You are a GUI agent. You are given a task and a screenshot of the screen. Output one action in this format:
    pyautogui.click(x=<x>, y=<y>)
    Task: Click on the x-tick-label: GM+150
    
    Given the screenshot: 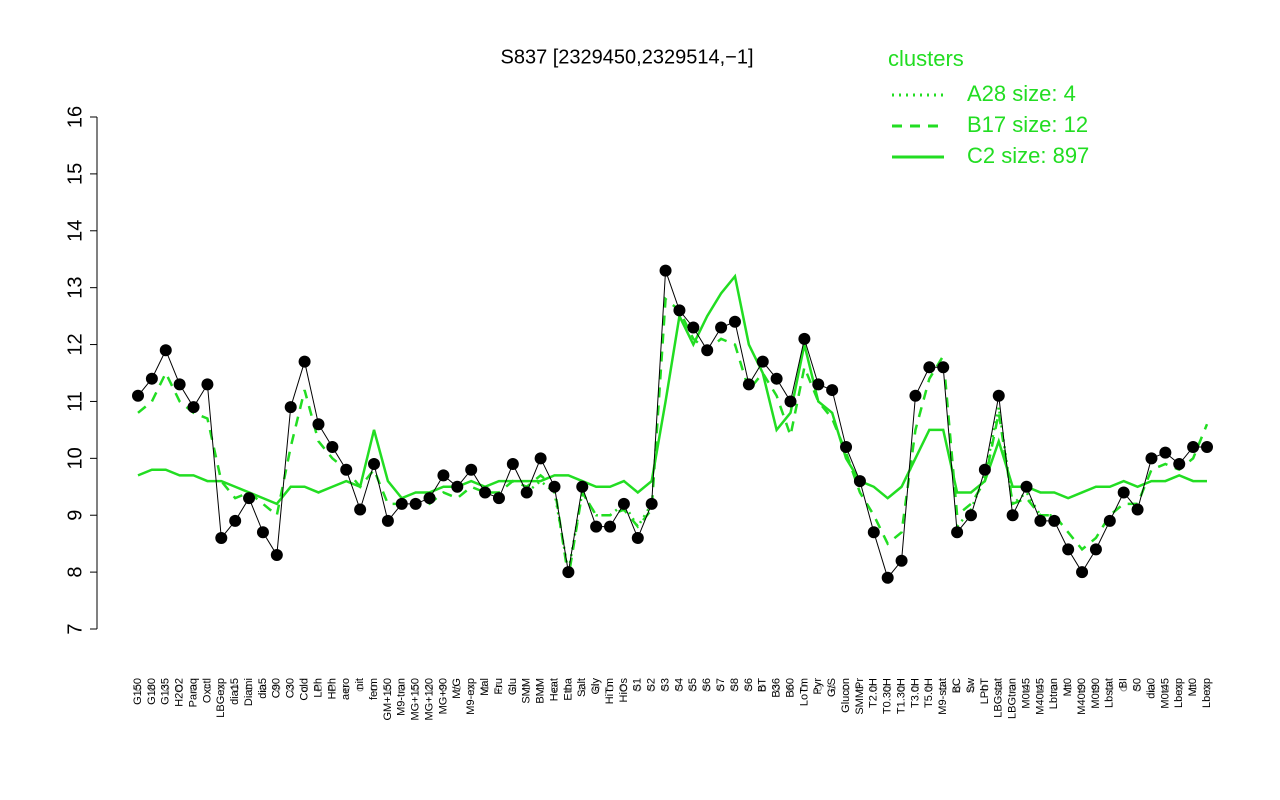 What is the action you would take?
    pyautogui.click(x=388, y=699)
    